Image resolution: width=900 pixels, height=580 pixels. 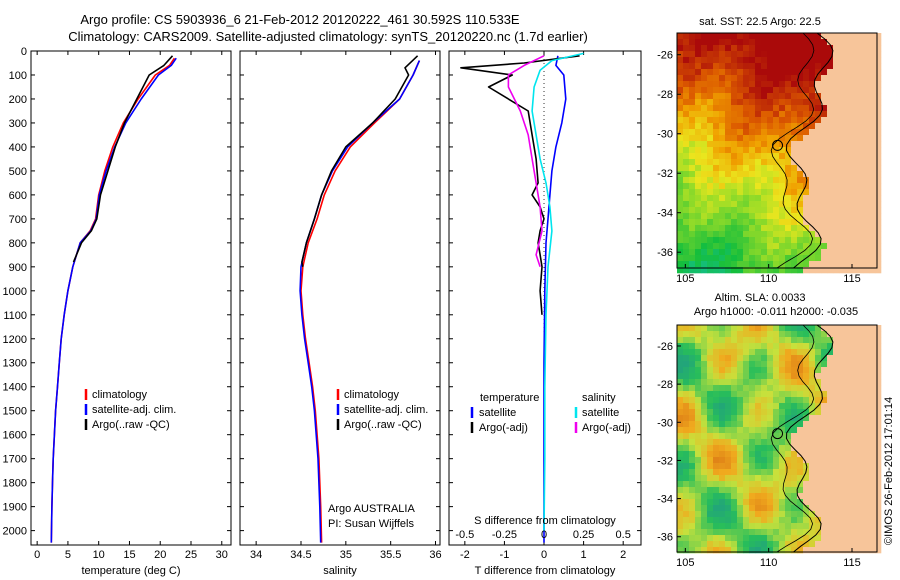 What do you see at coordinates (15, 388) in the screenshot?
I see `y-tick-label: 1400` at bounding box center [15, 388].